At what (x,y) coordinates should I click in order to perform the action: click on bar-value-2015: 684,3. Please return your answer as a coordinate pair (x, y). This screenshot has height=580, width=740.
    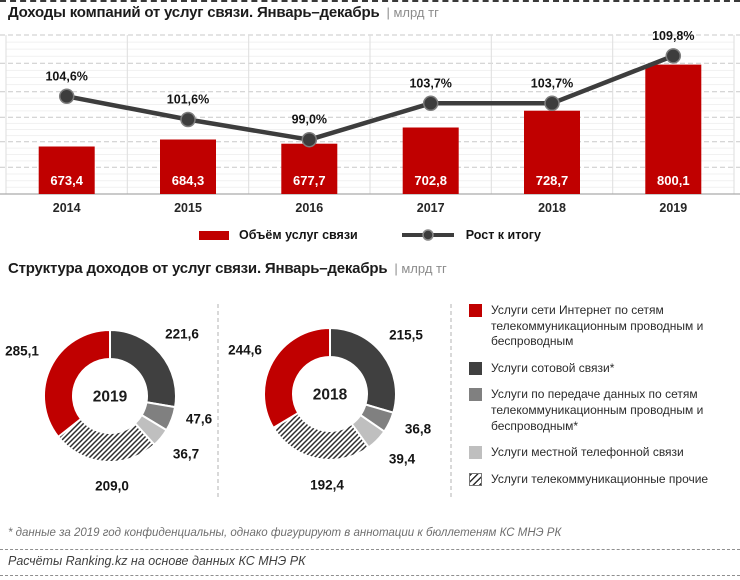
    Looking at the image, I should click on (188, 180).